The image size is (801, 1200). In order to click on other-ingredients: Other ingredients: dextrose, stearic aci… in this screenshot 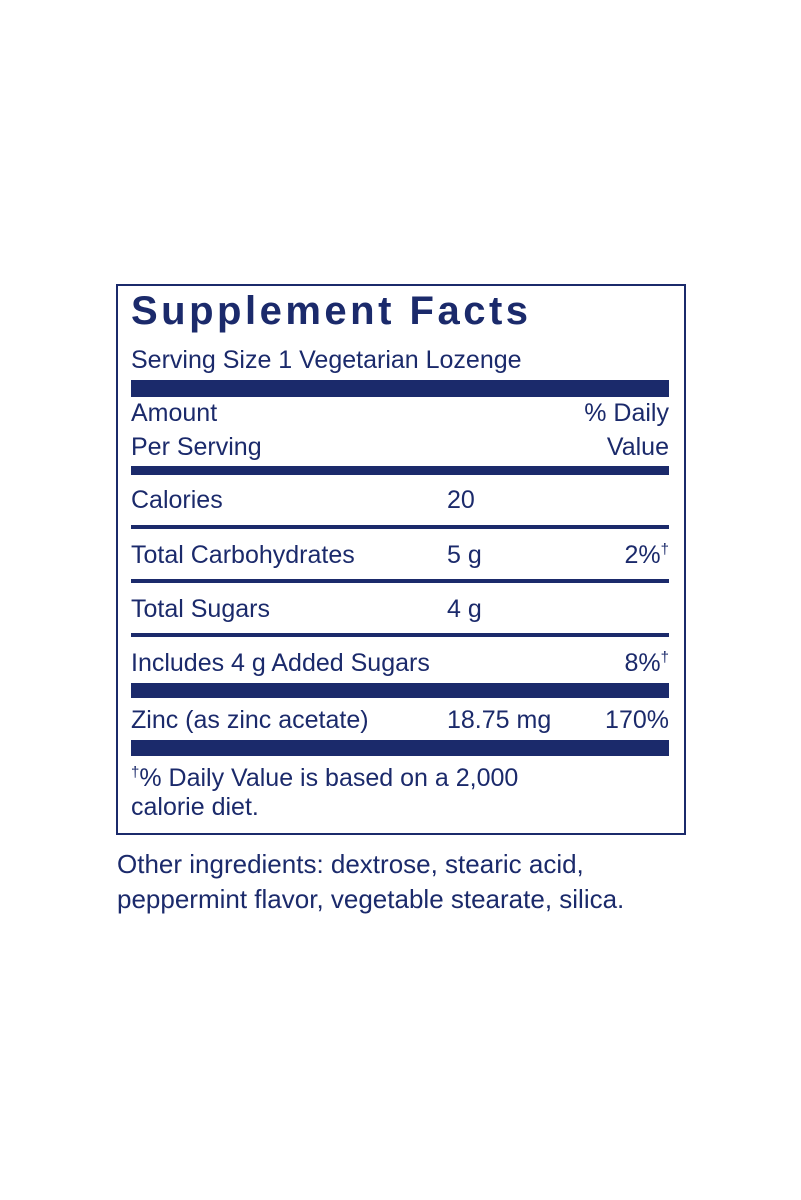, I will do `click(350, 864)`.